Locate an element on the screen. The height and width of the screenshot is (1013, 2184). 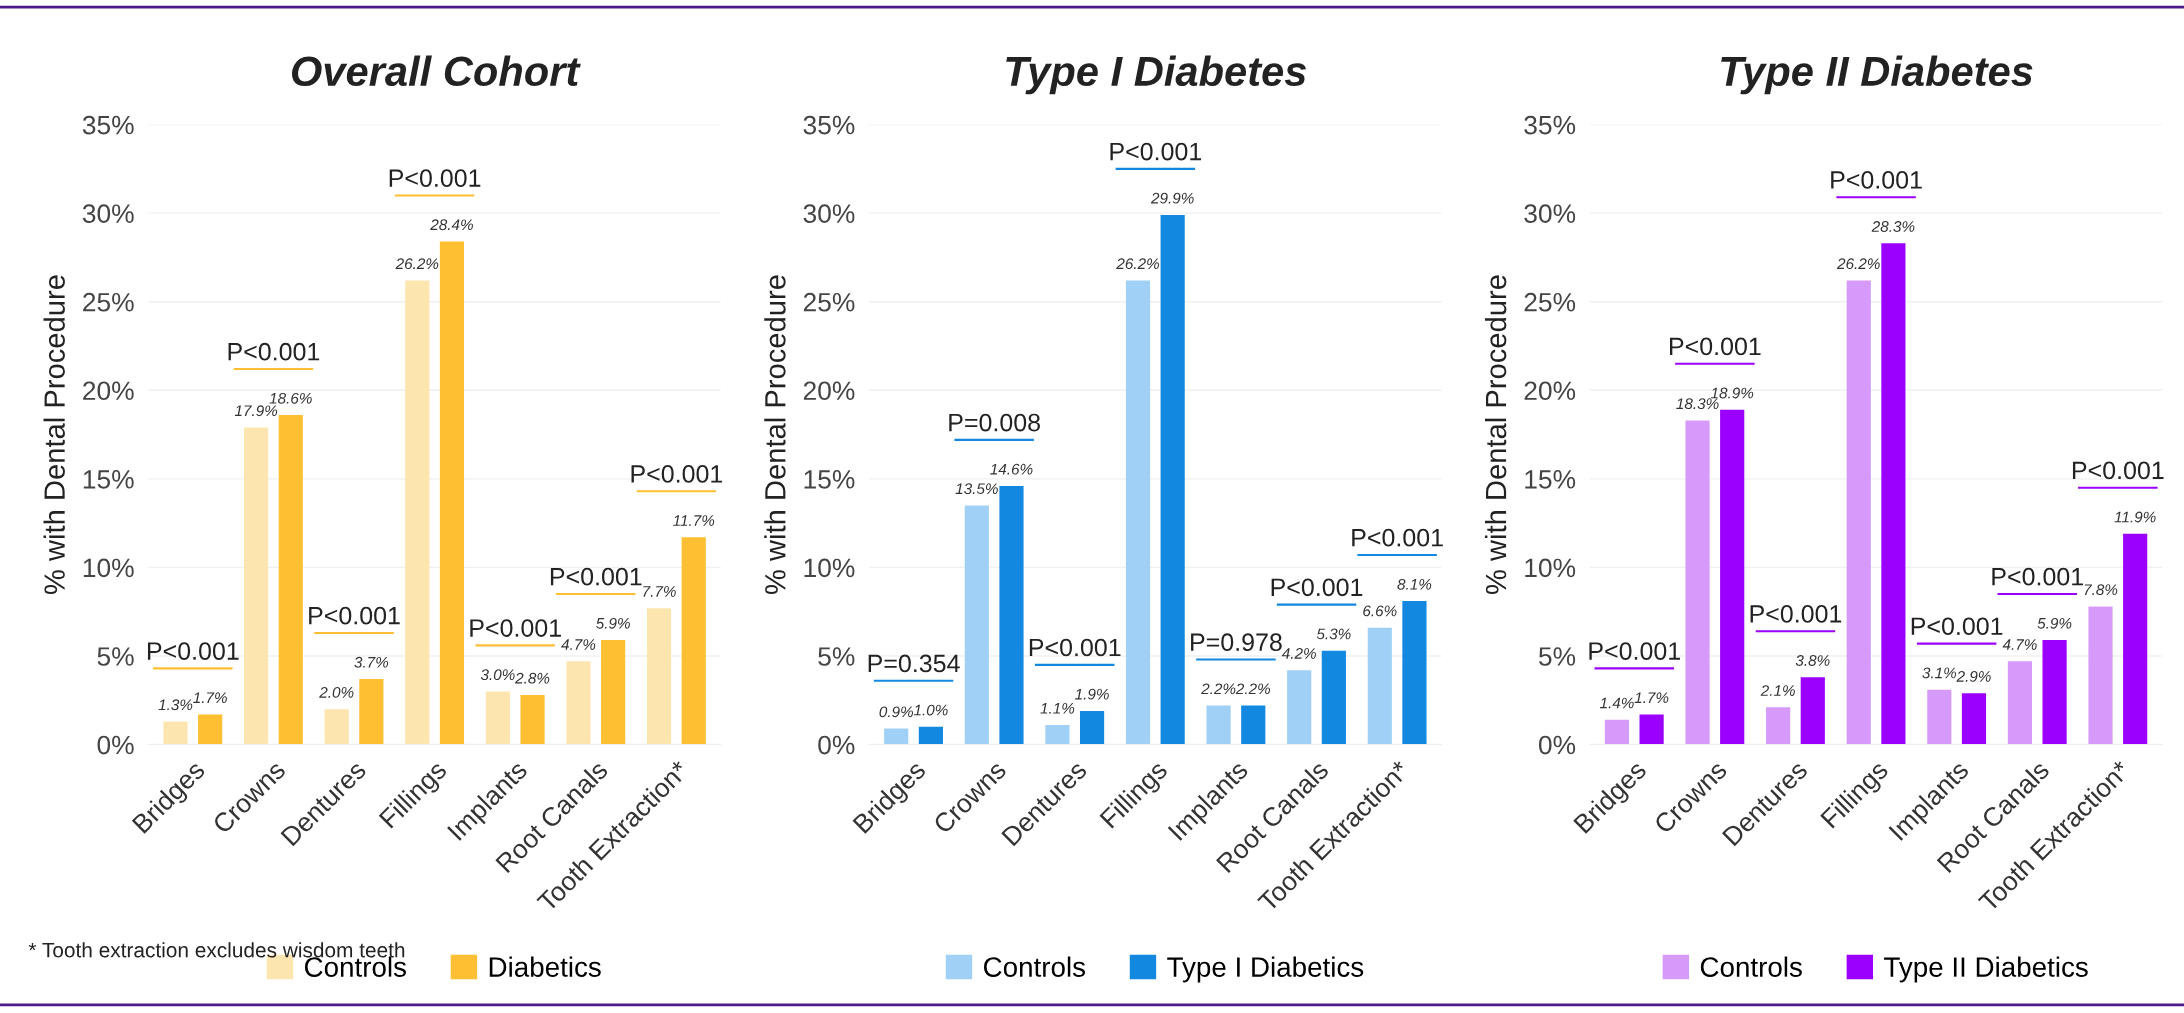
legend-label: Diabetics is located at coordinates (545, 966).